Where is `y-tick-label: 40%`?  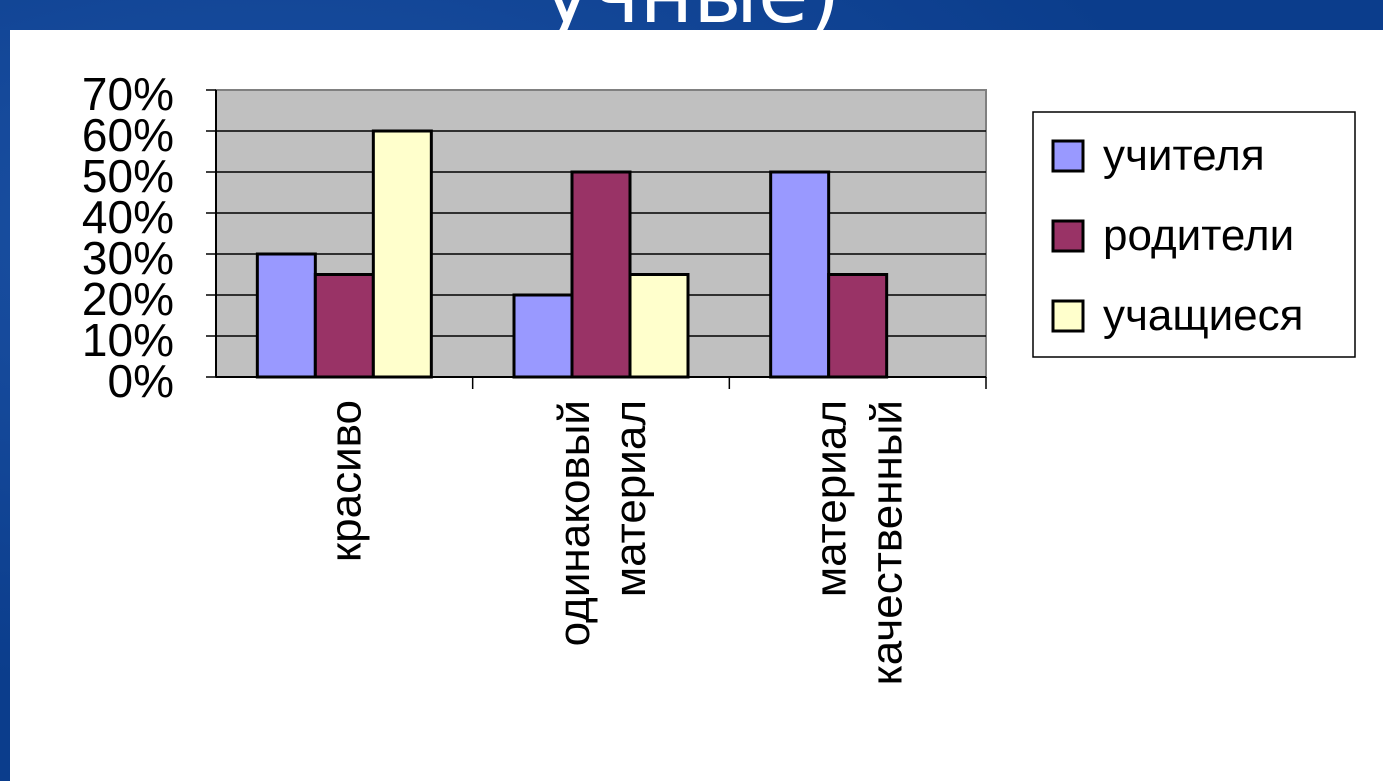 y-tick-label: 40% is located at coordinates (128, 217).